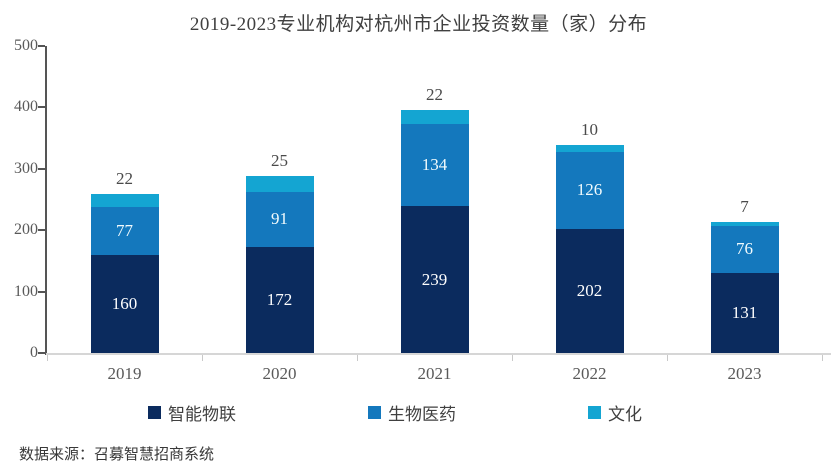 This screenshot has height=470, width=837. What do you see at coordinates (744, 206) in the screenshot?
I see `segment-value-label-above: 7` at bounding box center [744, 206].